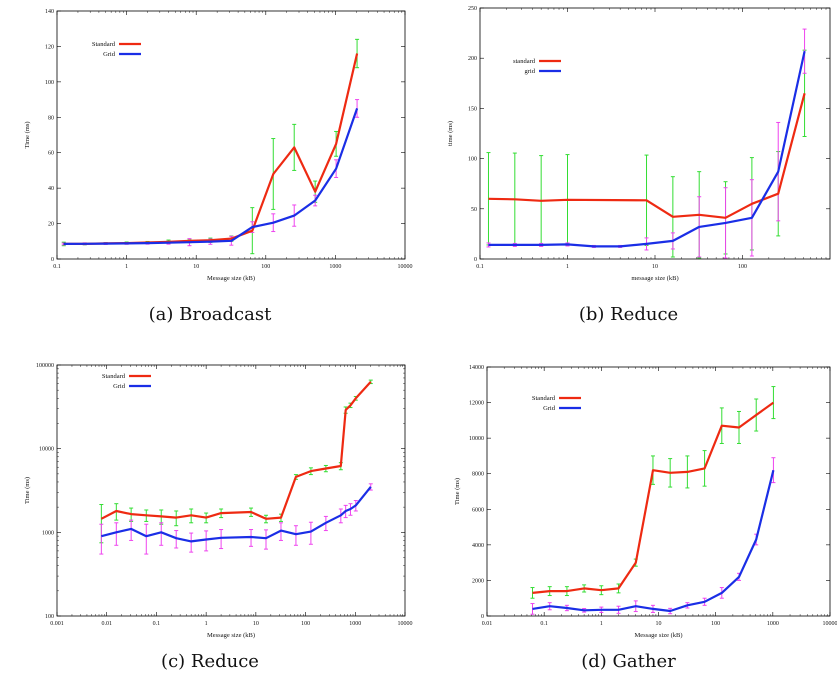 This screenshot has height=686, width=837. Describe the element at coordinates (478, 581) in the screenshot. I see `y-tick-label: 2000` at that location.